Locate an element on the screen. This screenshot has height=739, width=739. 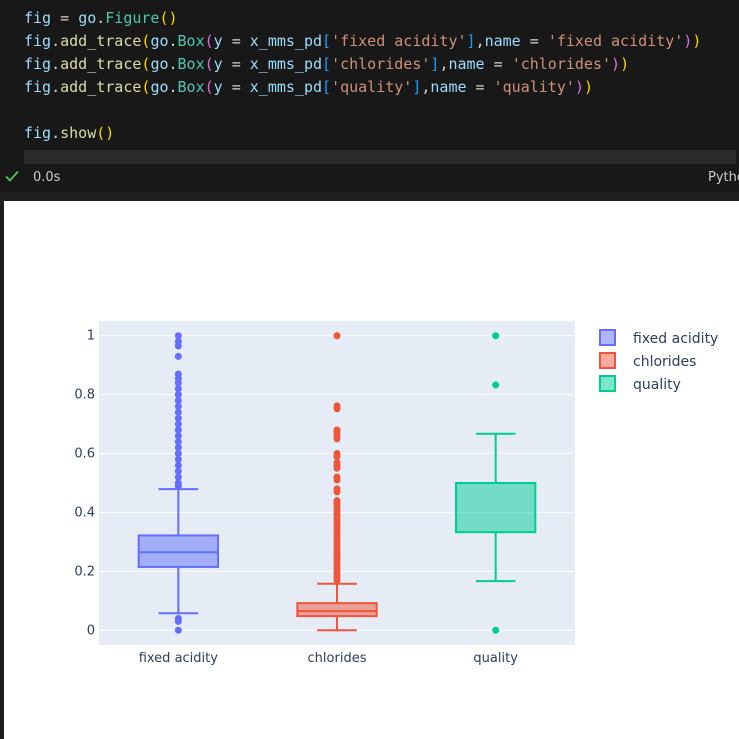
execution-time: 0.0s is located at coordinates (47, 177).